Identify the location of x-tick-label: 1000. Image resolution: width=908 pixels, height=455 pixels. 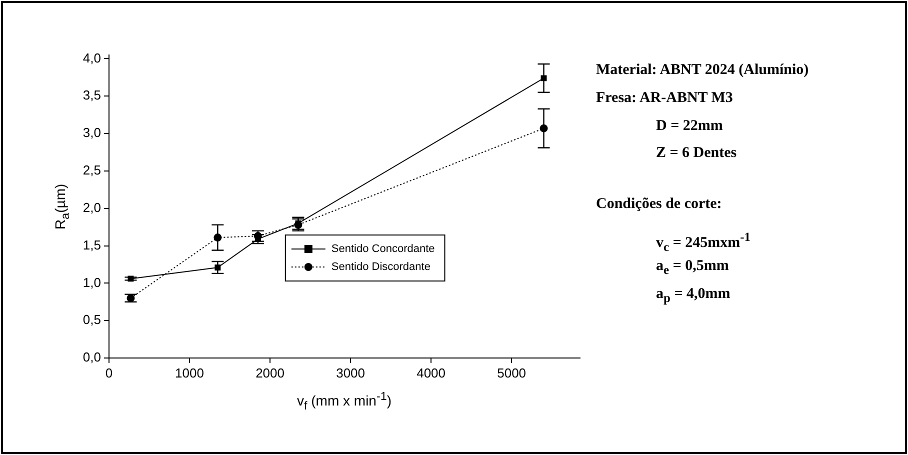
(189, 372).